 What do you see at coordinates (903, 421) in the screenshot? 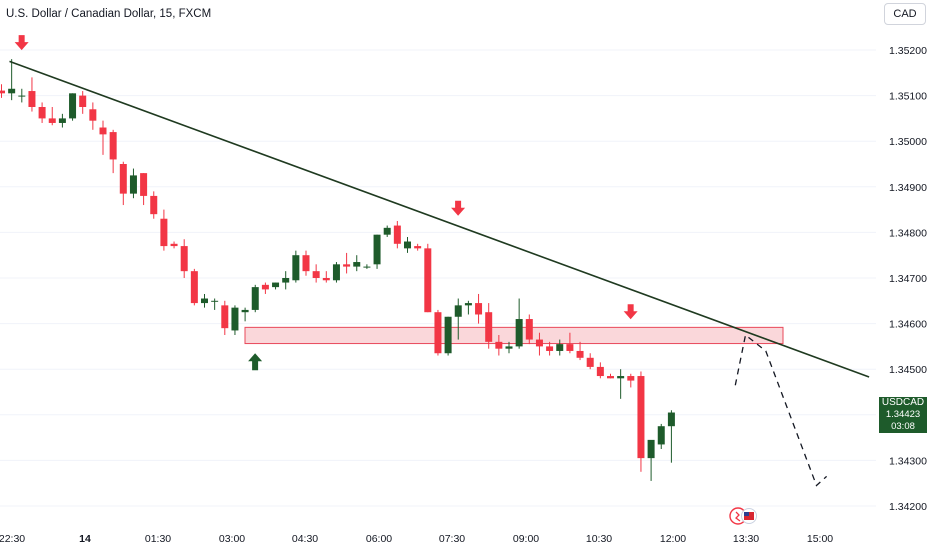
I see `countdown-label: 1.34423 03:08` at bounding box center [903, 421].